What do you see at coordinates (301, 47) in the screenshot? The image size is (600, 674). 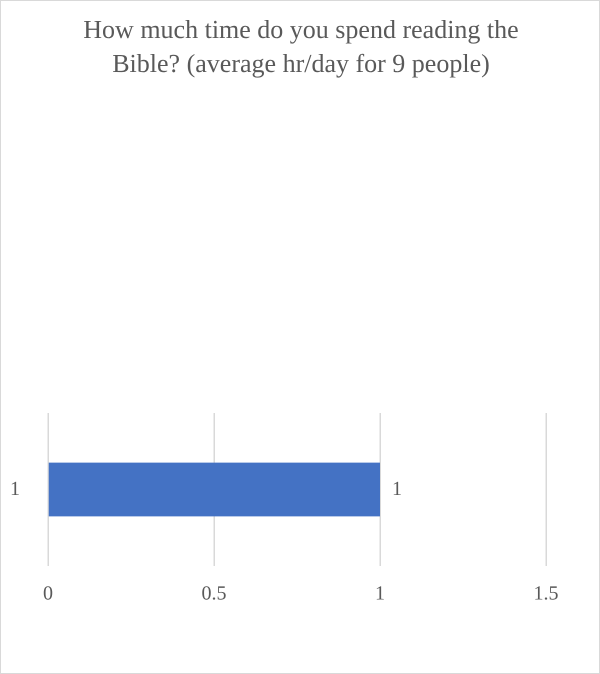 I see `chart-title: How much time do you spend reading the Bible? (average hr/day for 9 people)` at bounding box center [301, 47].